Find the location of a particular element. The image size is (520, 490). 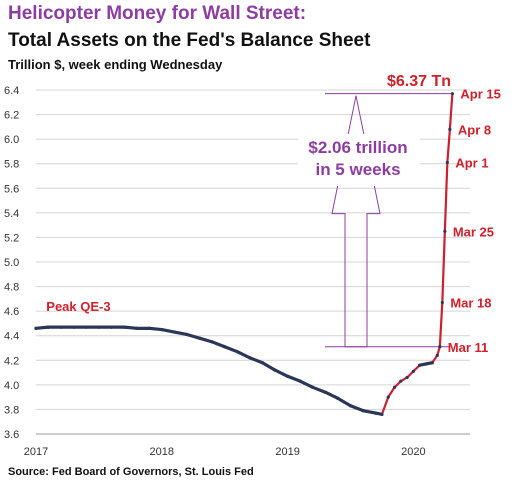

x-tick-label: 2018 is located at coordinates (162, 452).